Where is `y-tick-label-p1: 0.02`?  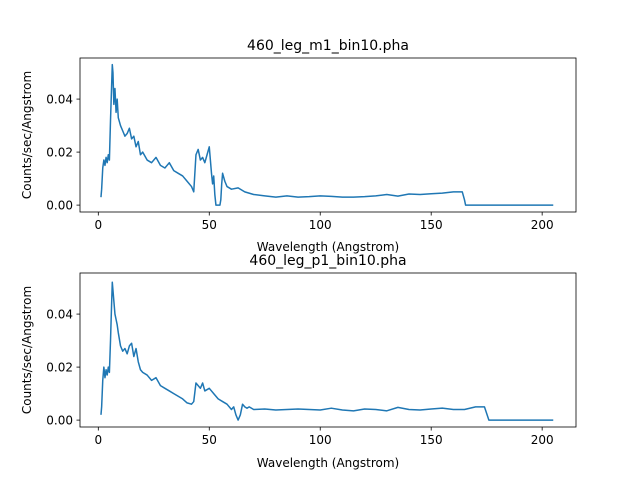
y-tick-label-p1: 0.02 is located at coordinates (59, 367).